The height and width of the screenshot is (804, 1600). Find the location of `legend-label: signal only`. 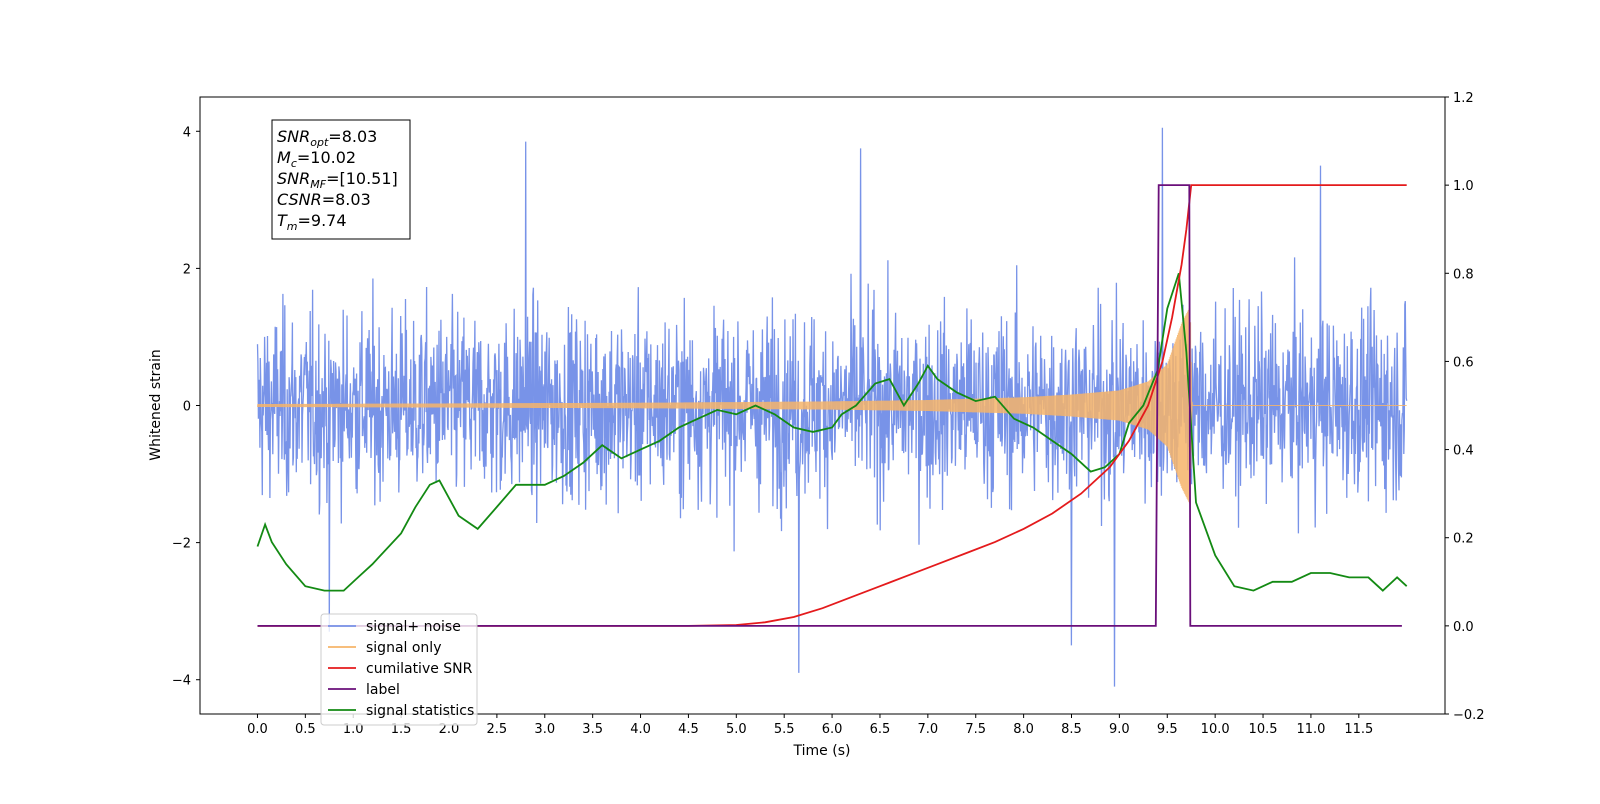

legend-label: signal only is located at coordinates (403, 648).